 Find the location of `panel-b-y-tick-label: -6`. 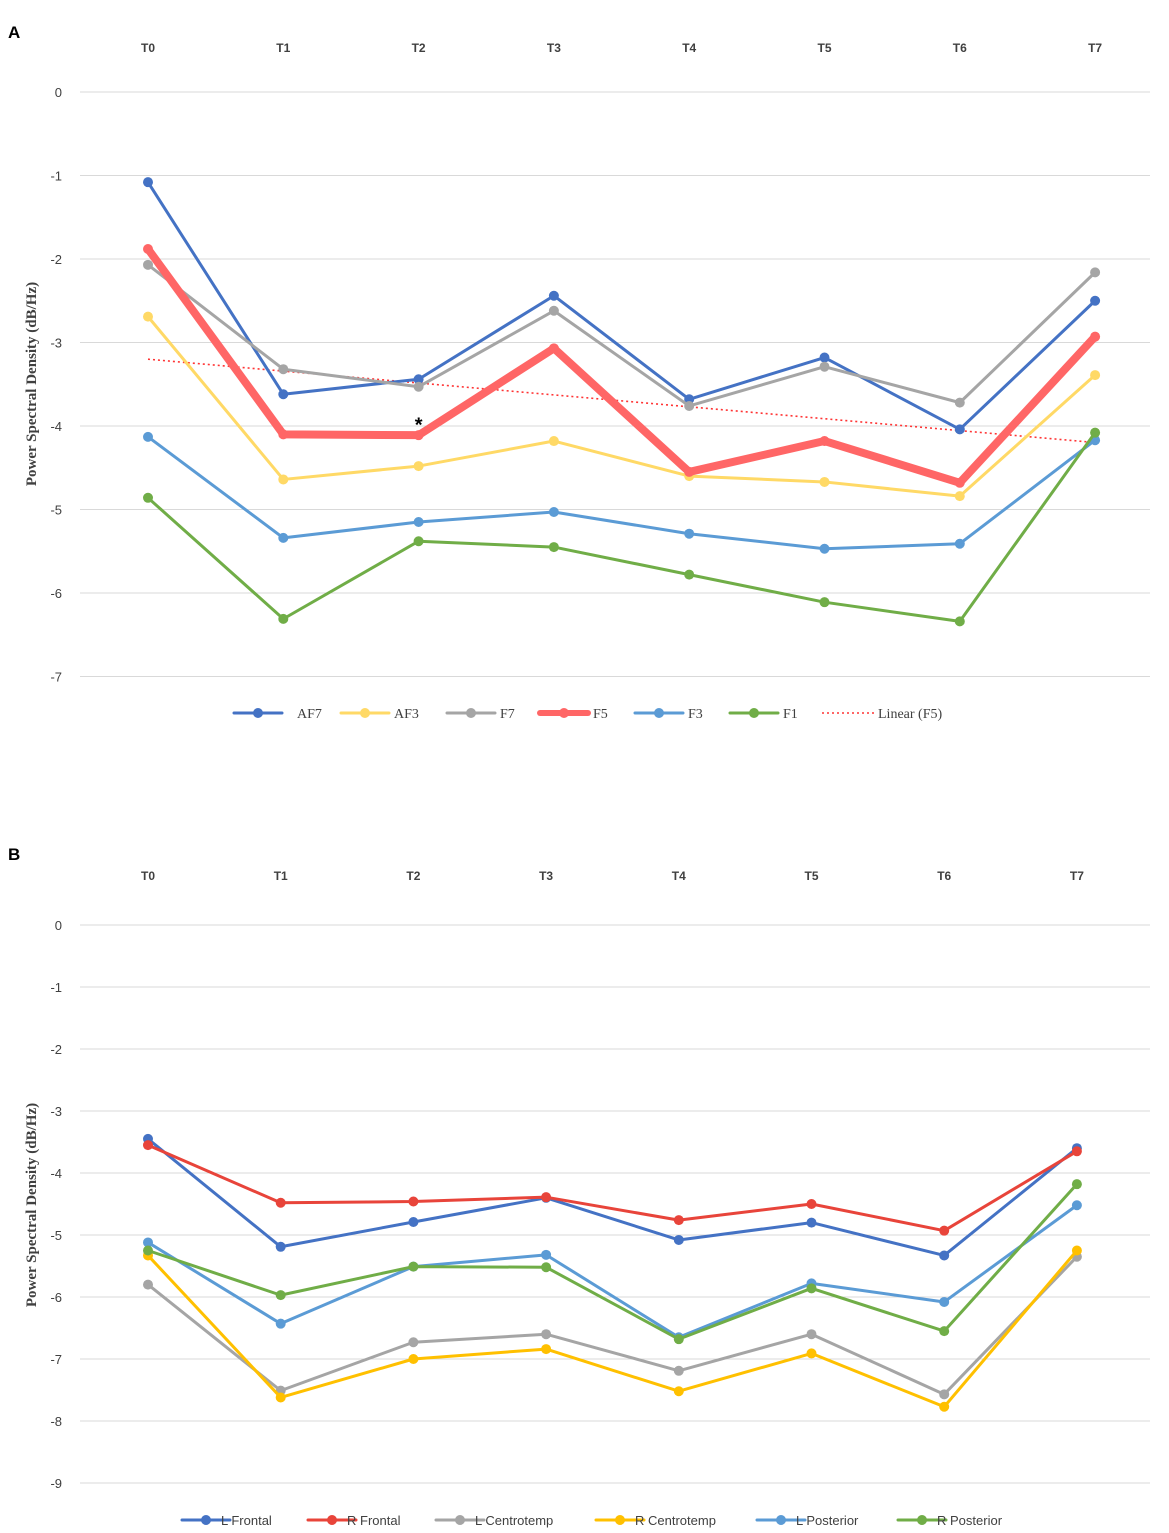

panel-b-y-tick-label: -6 is located at coordinates (56, 1297).